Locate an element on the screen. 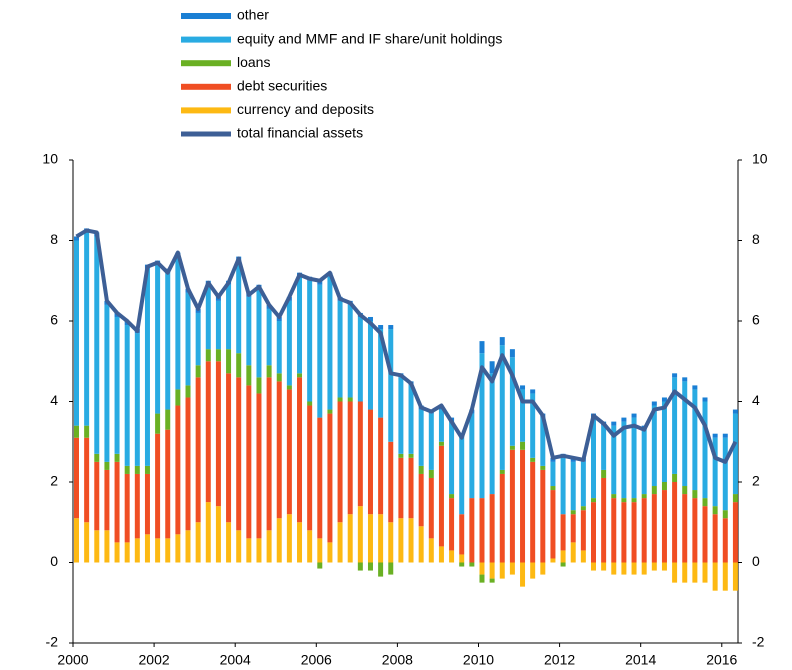  y2-tick-label: 4 is located at coordinates (756, 400).